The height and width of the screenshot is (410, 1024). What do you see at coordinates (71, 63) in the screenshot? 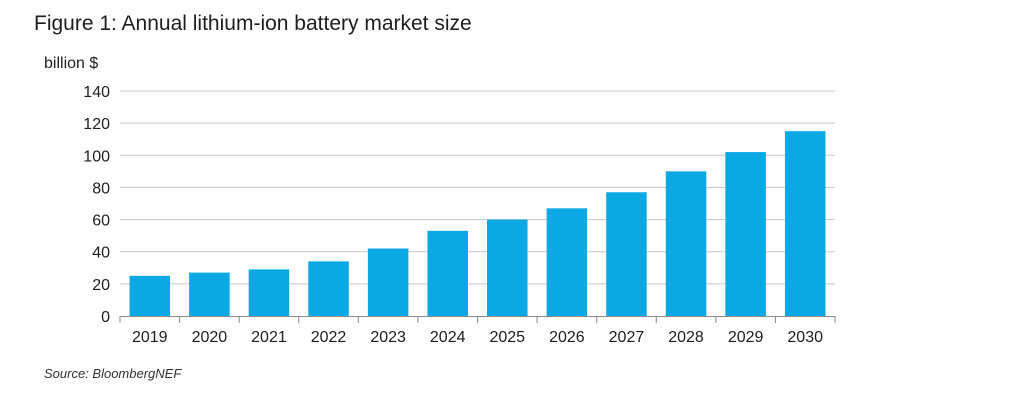
I see `y-axis-unit-label: billion $` at bounding box center [71, 63].